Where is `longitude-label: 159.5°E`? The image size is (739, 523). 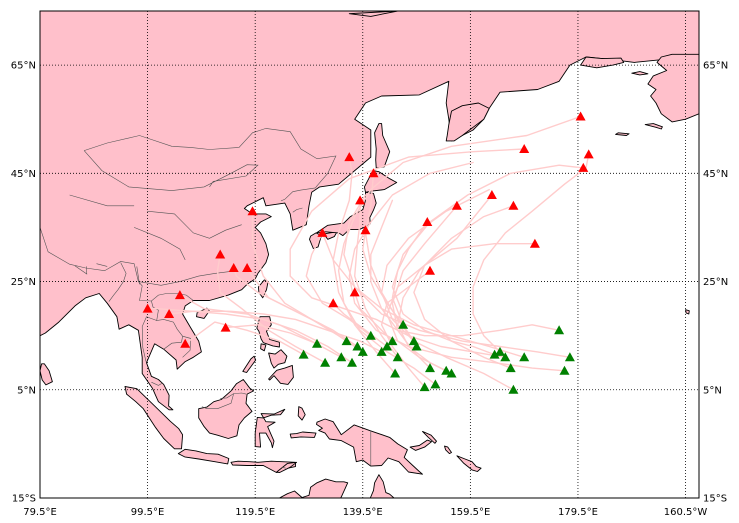 longitude-label: 159.5°E is located at coordinates (470, 512).